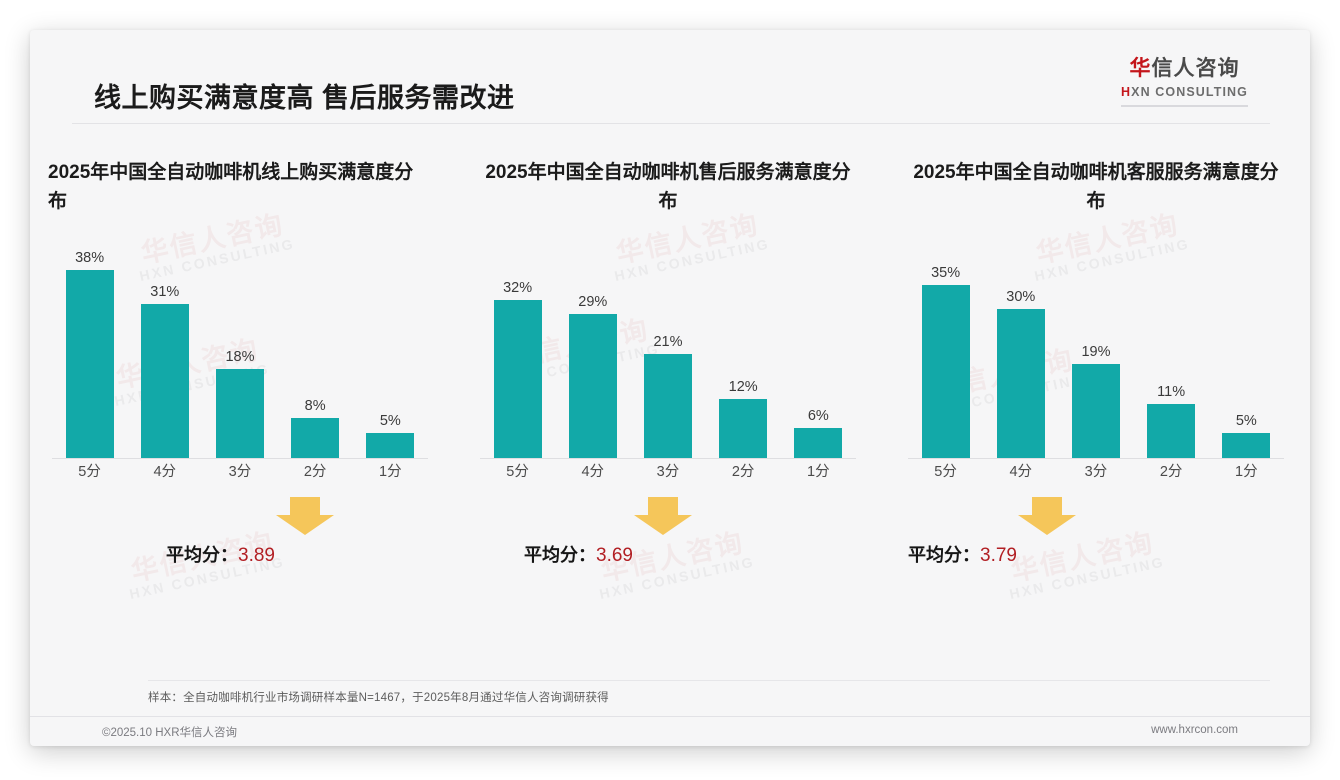  I want to click on logo-cn-red-char: 华, so click(1140, 68).